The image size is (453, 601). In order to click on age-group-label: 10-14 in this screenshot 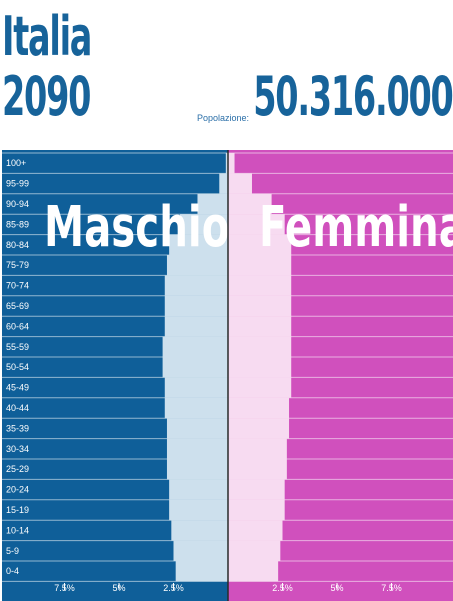, I will do `click(17, 530)`.